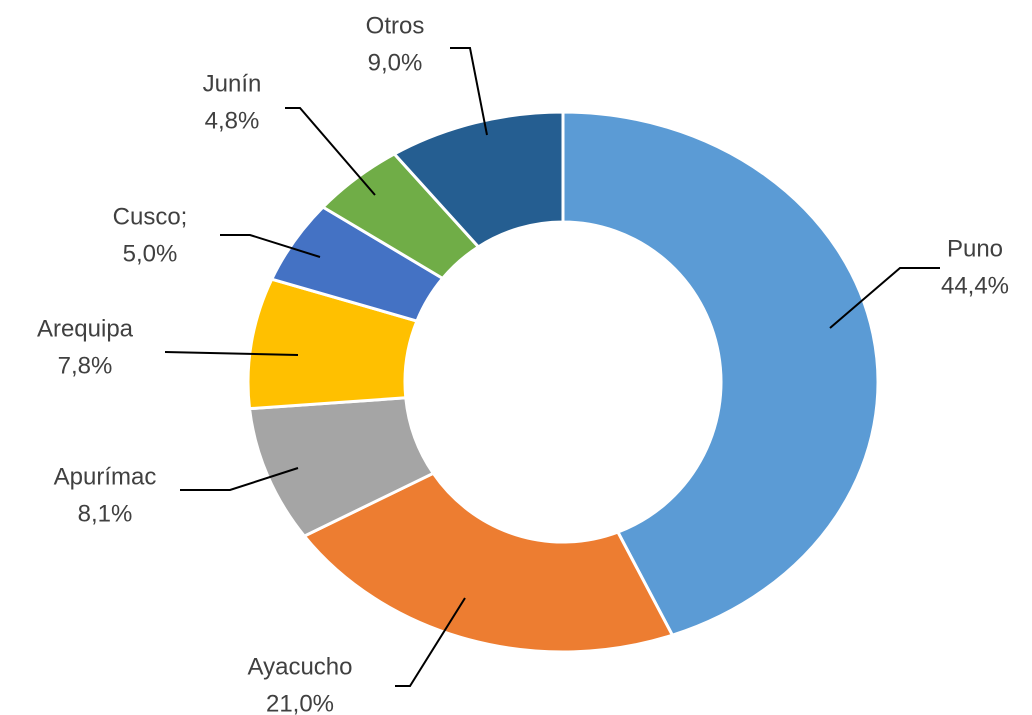  I want to click on slice-label: Junín, so click(232, 83).